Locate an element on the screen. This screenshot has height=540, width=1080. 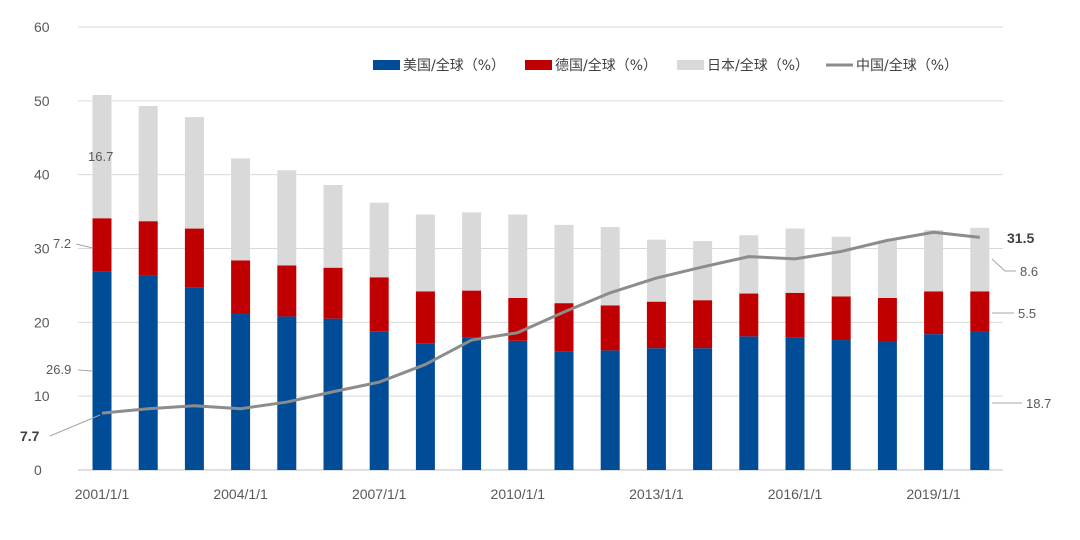
legend-label: 德国/全球（%） is located at coordinates (606, 65).